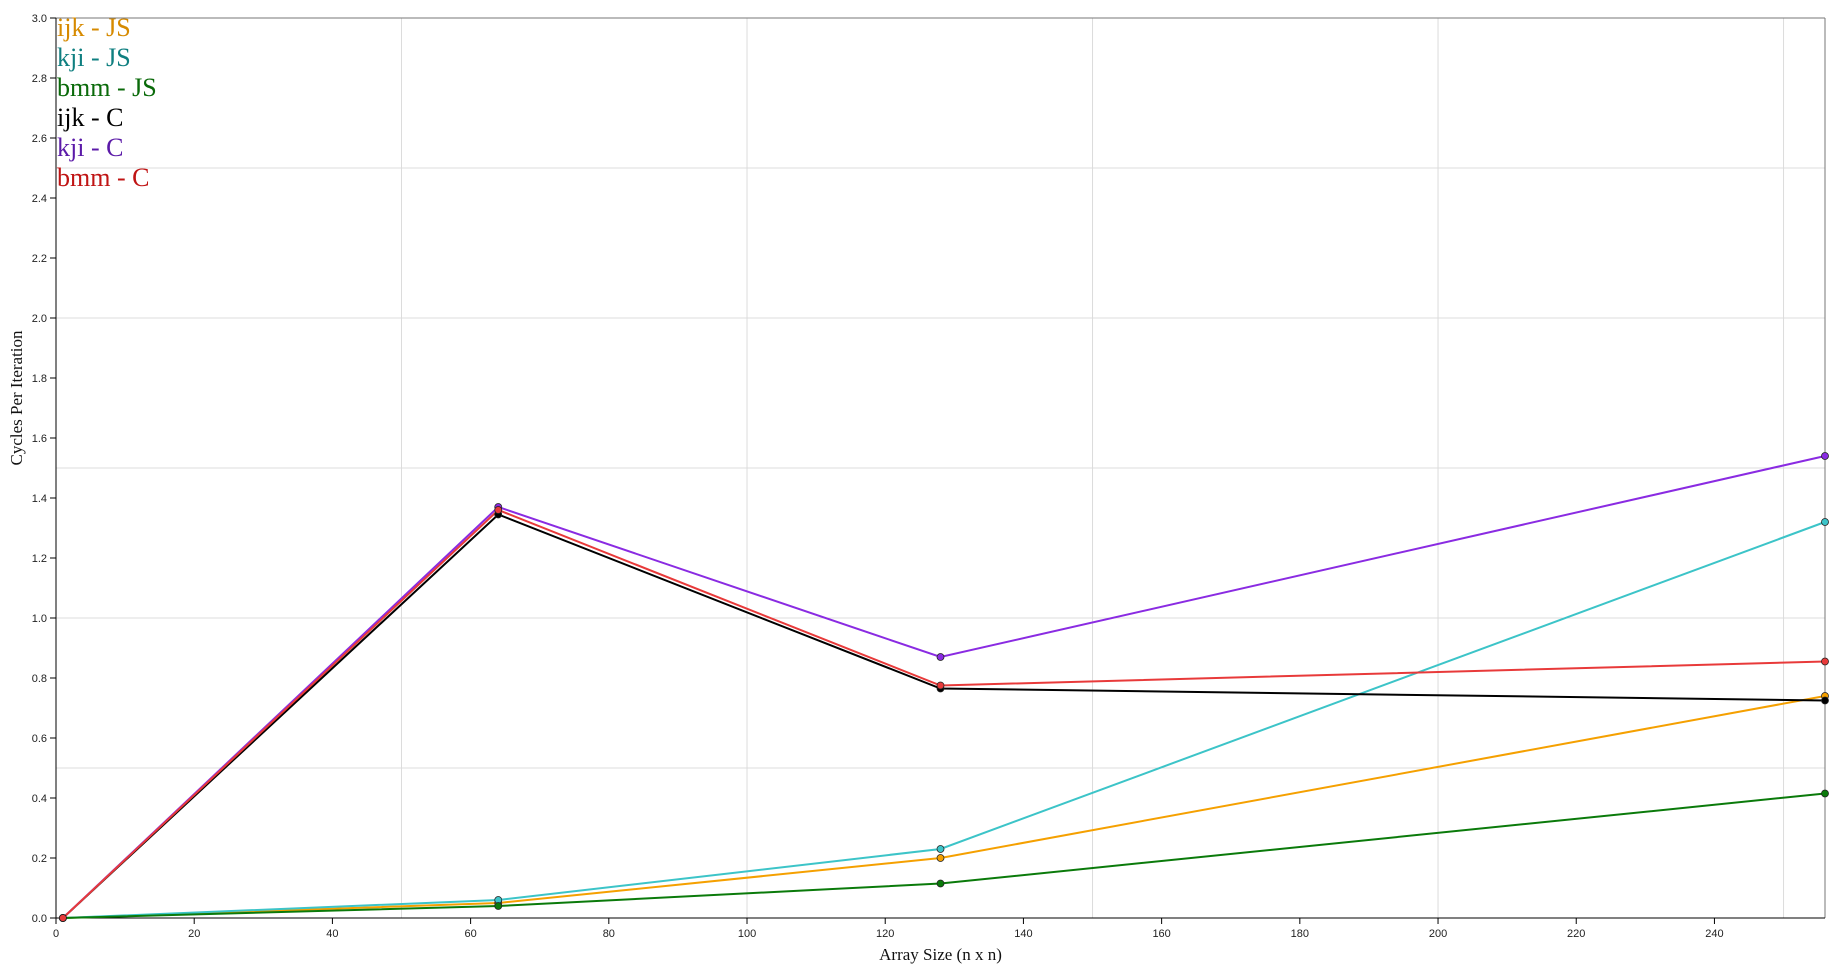 This screenshot has width=1834, height=967. What do you see at coordinates (39, 319) in the screenshot?
I see `y-tick-label: 2.0` at bounding box center [39, 319].